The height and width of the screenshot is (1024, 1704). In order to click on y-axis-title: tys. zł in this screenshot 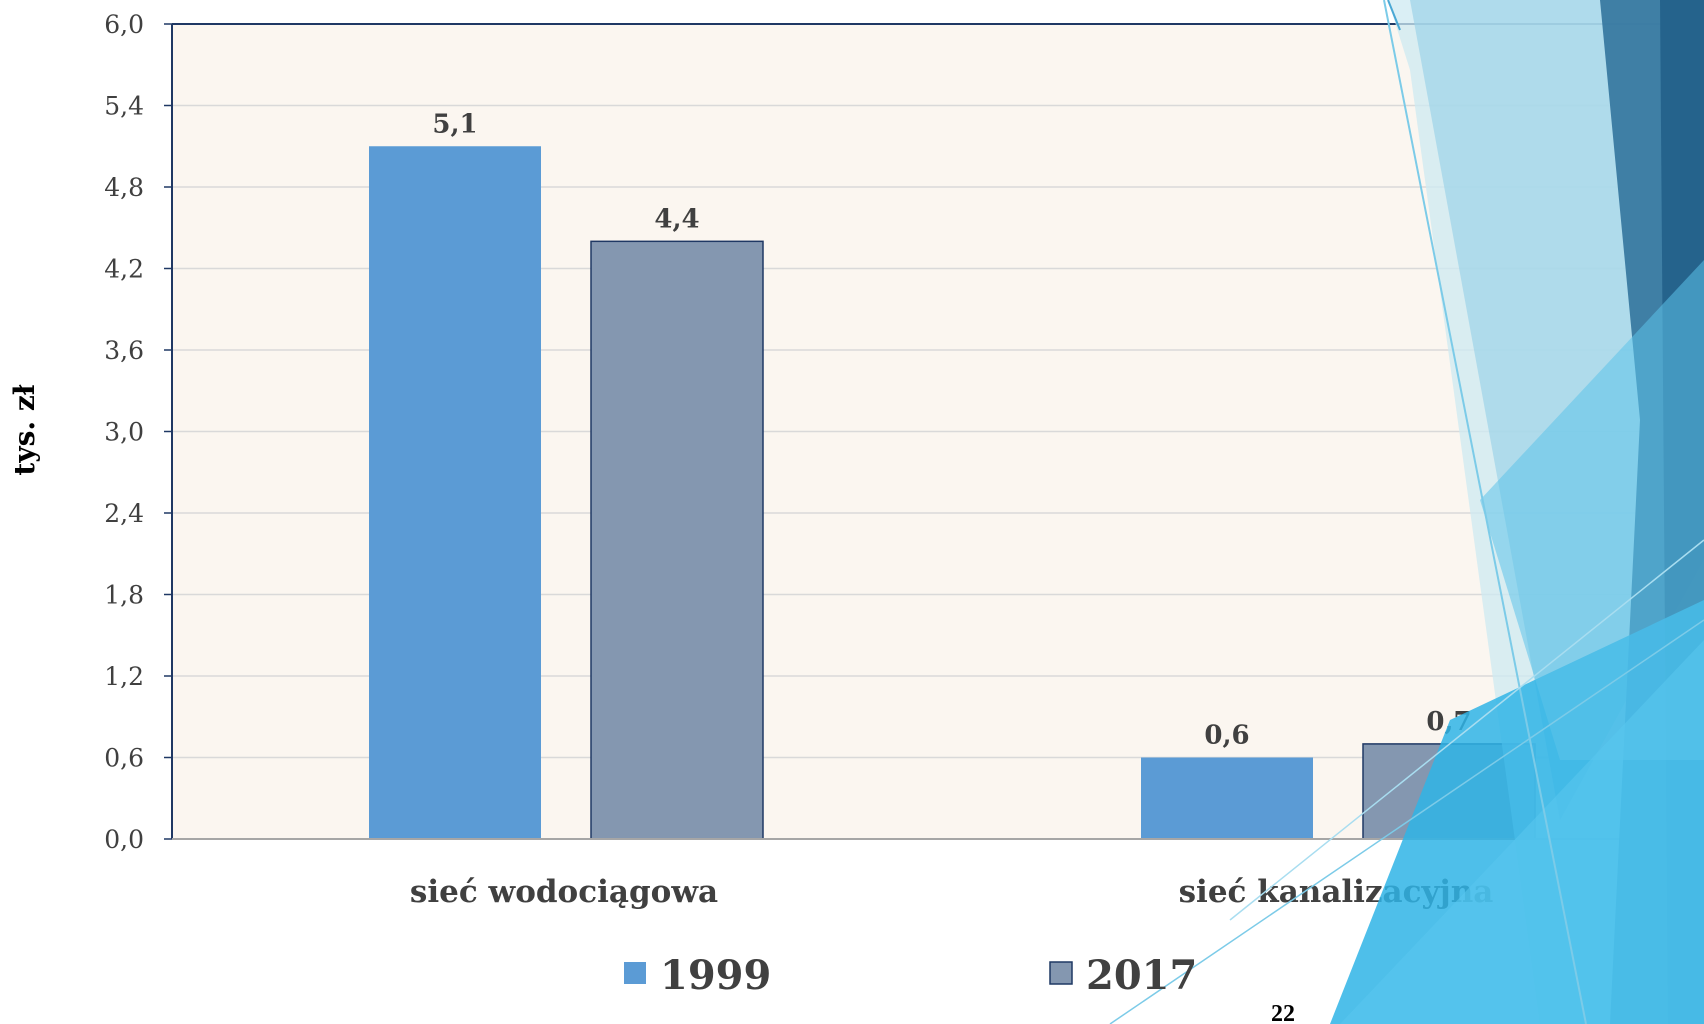, I will do `click(24, 429)`.